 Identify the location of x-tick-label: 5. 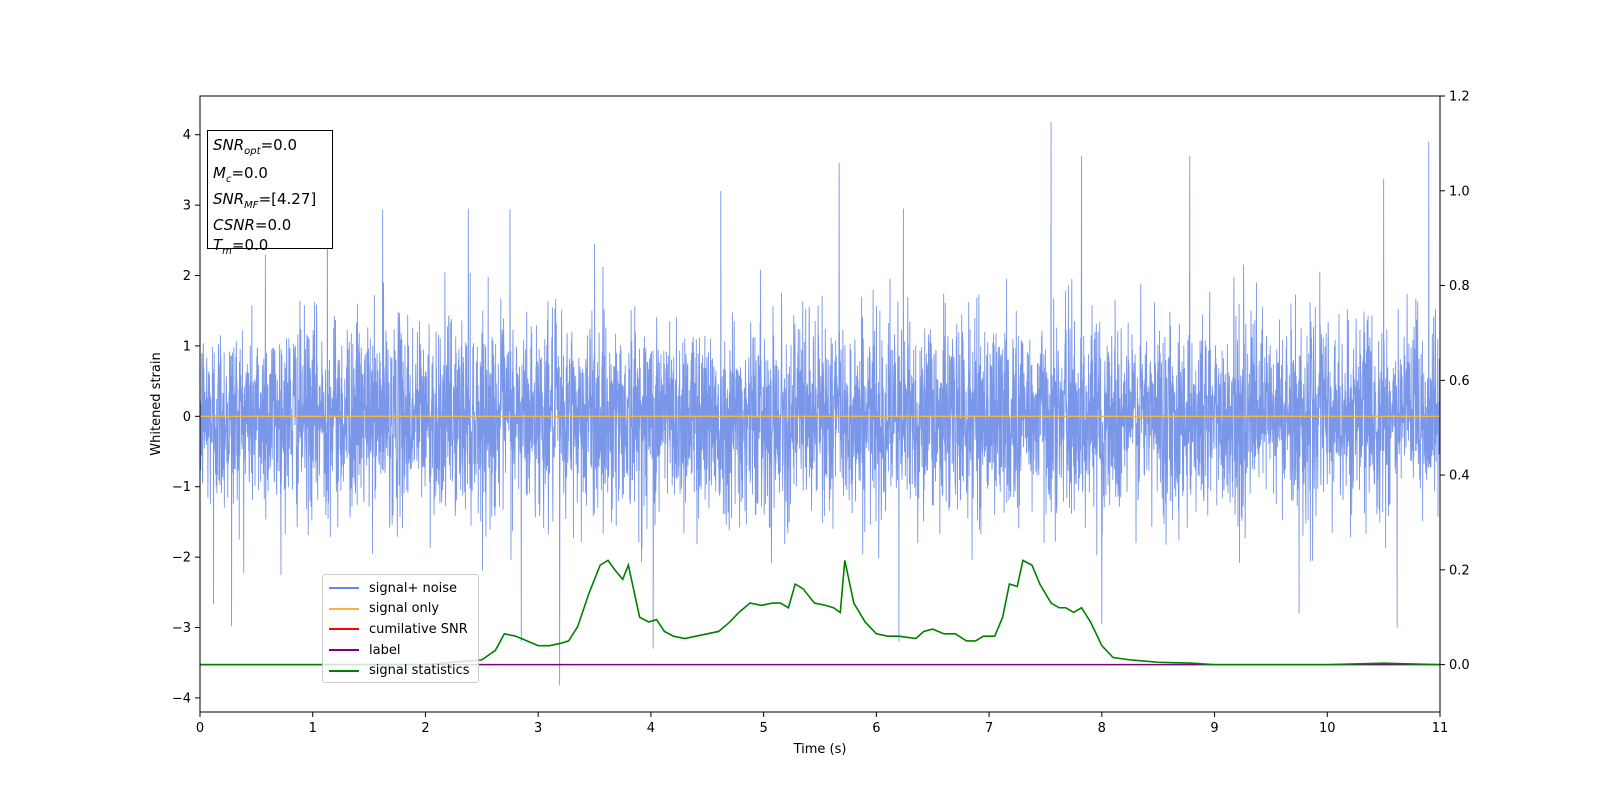
(763, 728).